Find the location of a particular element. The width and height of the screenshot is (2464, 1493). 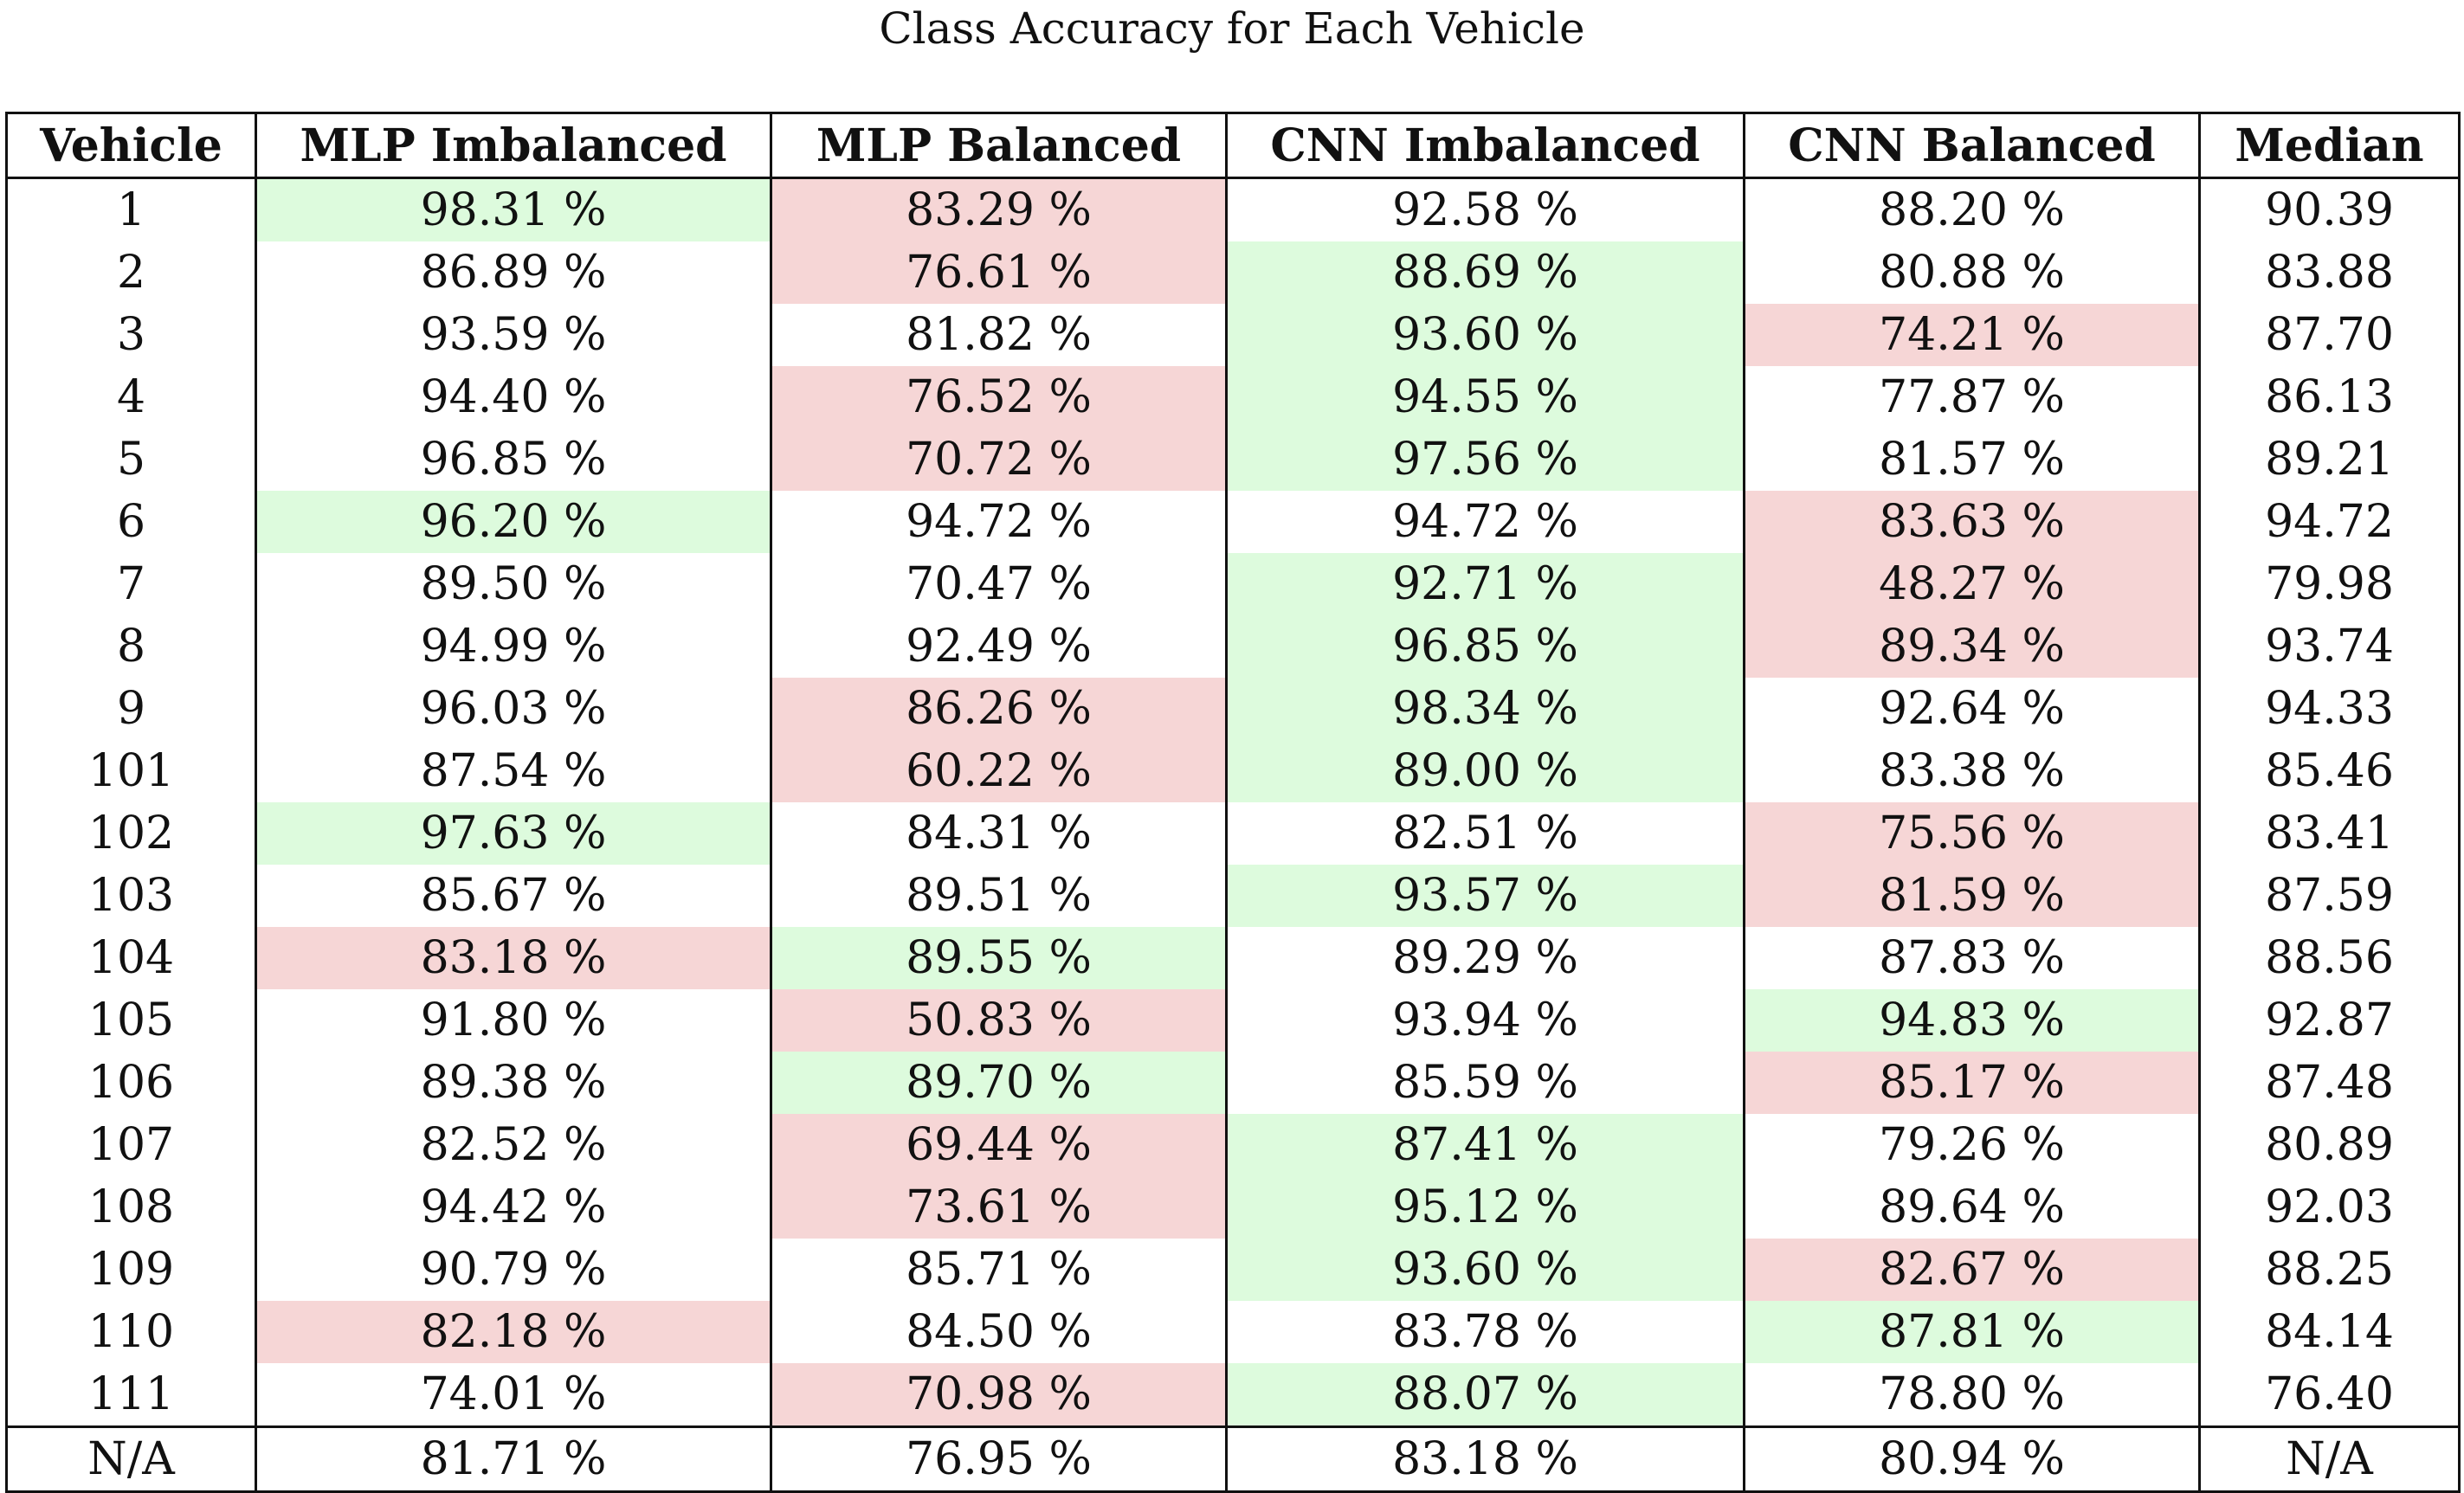

cell-cnn-balanced: 81.57 % is located at coordinates (1972, 460).